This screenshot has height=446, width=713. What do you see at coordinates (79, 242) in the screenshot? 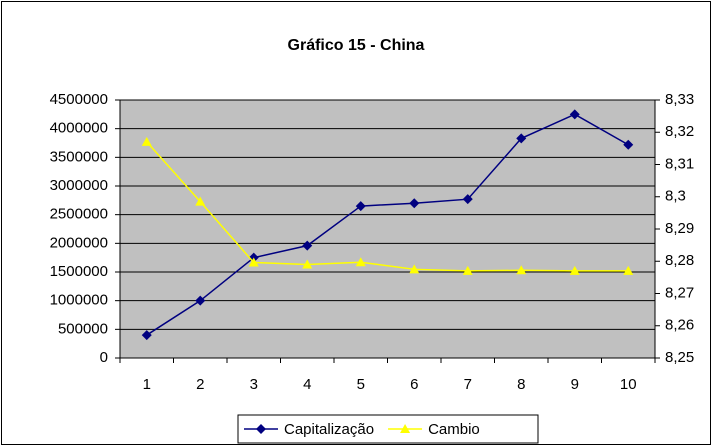
I see `y-tick-label: 2000000` at bounding box center [79, 242].